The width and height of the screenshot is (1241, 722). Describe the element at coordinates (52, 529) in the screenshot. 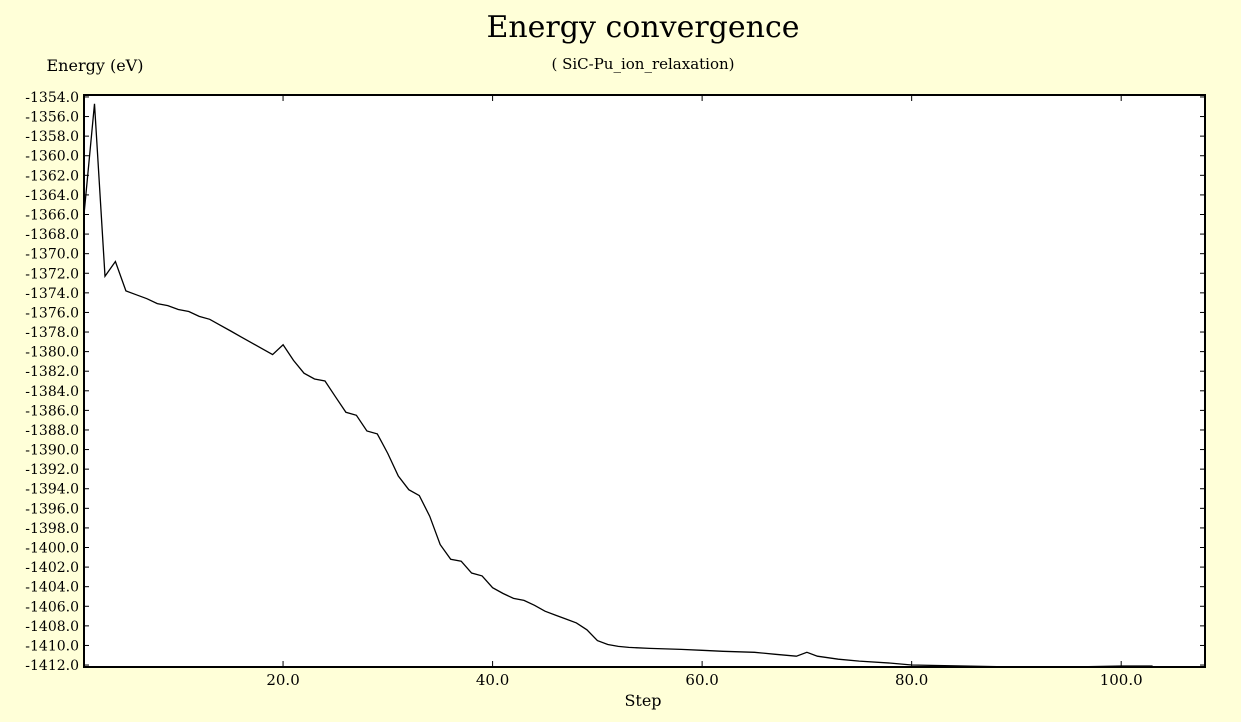

I see `y-tick-label: -1398.0` at that location.